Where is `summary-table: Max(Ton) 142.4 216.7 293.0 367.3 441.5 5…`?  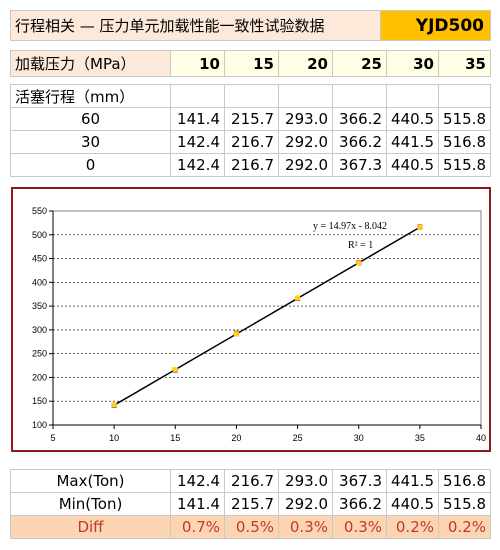 summary-table: Max(Ton) 142.4 216.7 293.0 367.3 441.5 5… is located at coordinates (250, 504).